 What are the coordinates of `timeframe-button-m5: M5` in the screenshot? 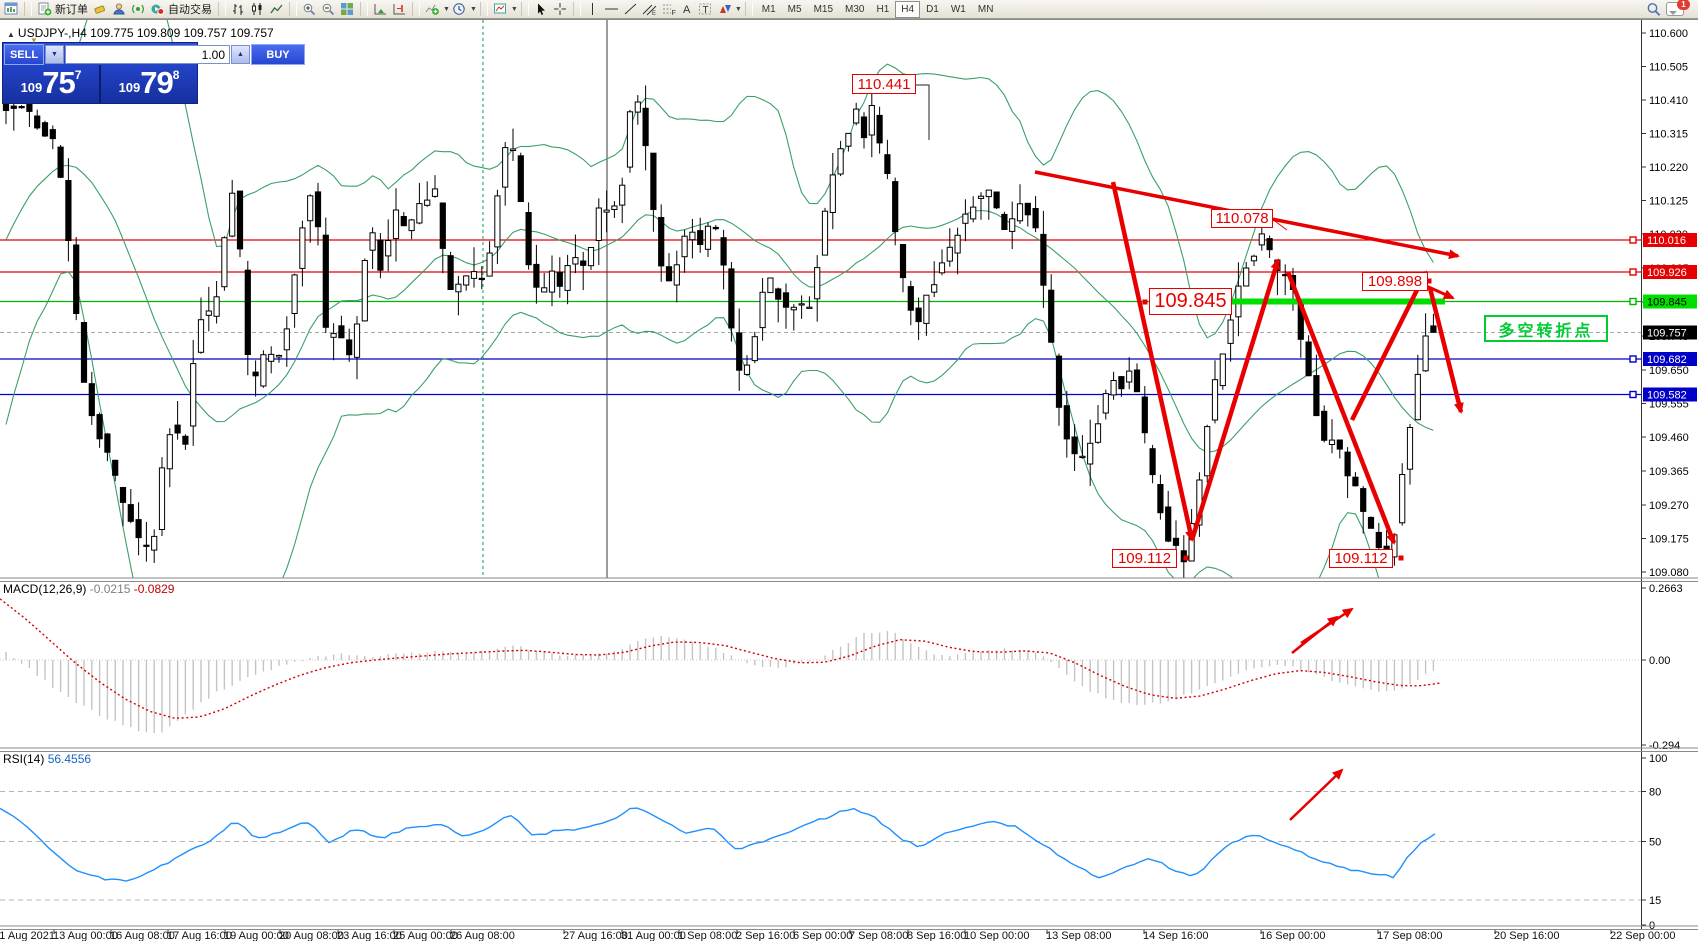 It's located at (794, 9).